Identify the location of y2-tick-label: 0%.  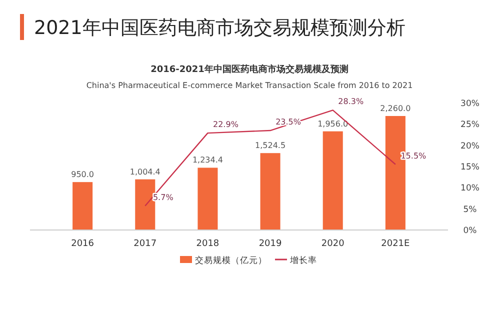
(470, 231).